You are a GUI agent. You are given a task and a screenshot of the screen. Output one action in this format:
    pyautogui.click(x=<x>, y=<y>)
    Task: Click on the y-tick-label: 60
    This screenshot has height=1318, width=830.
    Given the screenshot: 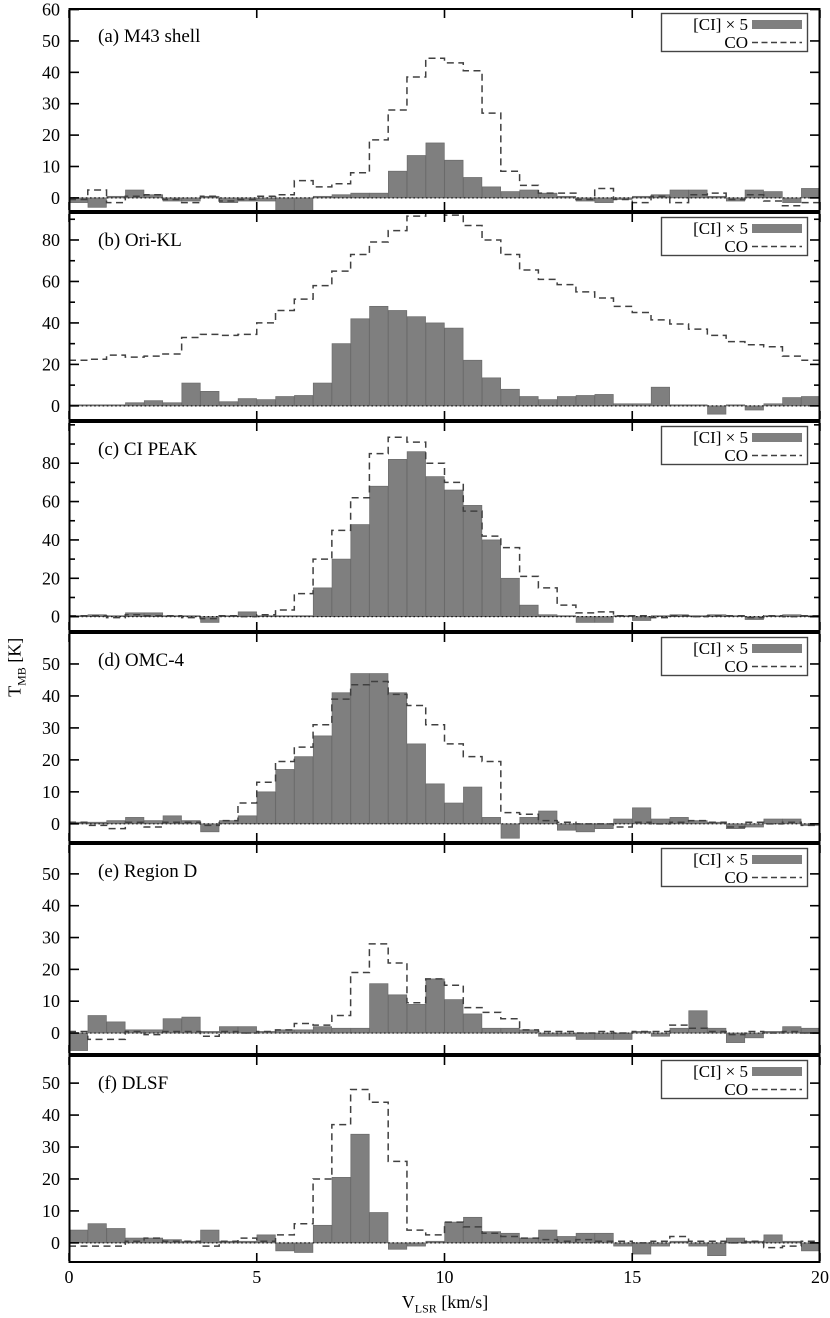 What is the action you would take?
    pyautogui.click(x=51, y=502)
    